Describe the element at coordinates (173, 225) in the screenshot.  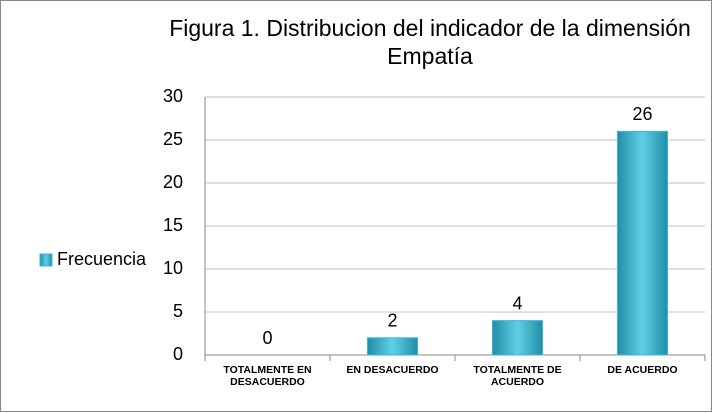
I see `y-tick-label: 15` at that location.